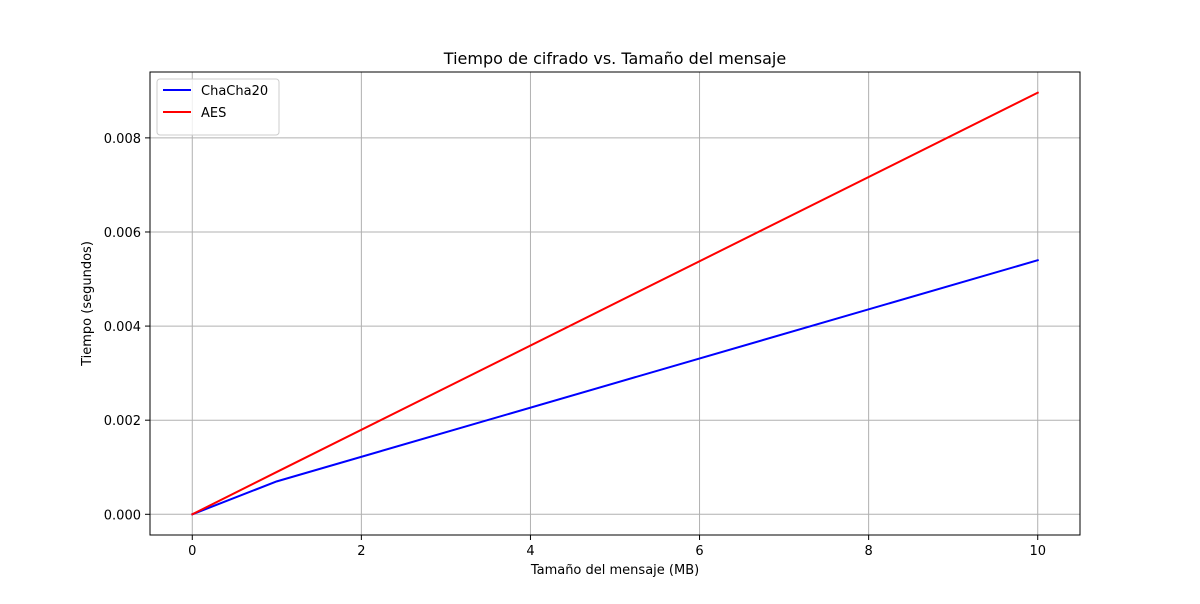 Image resolution: width=1200 pixels, height=604 pixels. What do you see at coordinates (122, 139) in the screenshot?
I see `y-tick-label: 0.008` at bounding box center [122, 139].